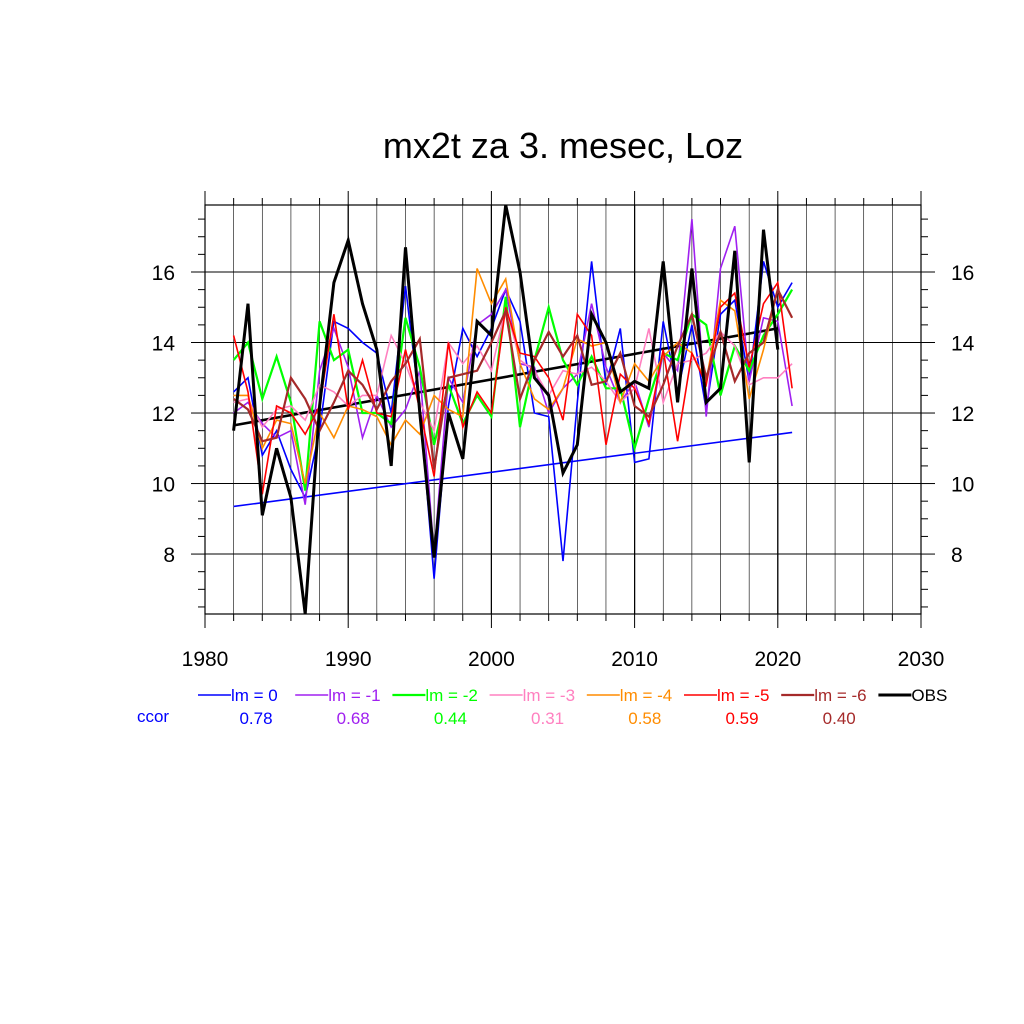  What do you see at coordinates (962, 273) in the screenshot?
I see `y-tick-label-right: 16` at bounding box center [962, 273].